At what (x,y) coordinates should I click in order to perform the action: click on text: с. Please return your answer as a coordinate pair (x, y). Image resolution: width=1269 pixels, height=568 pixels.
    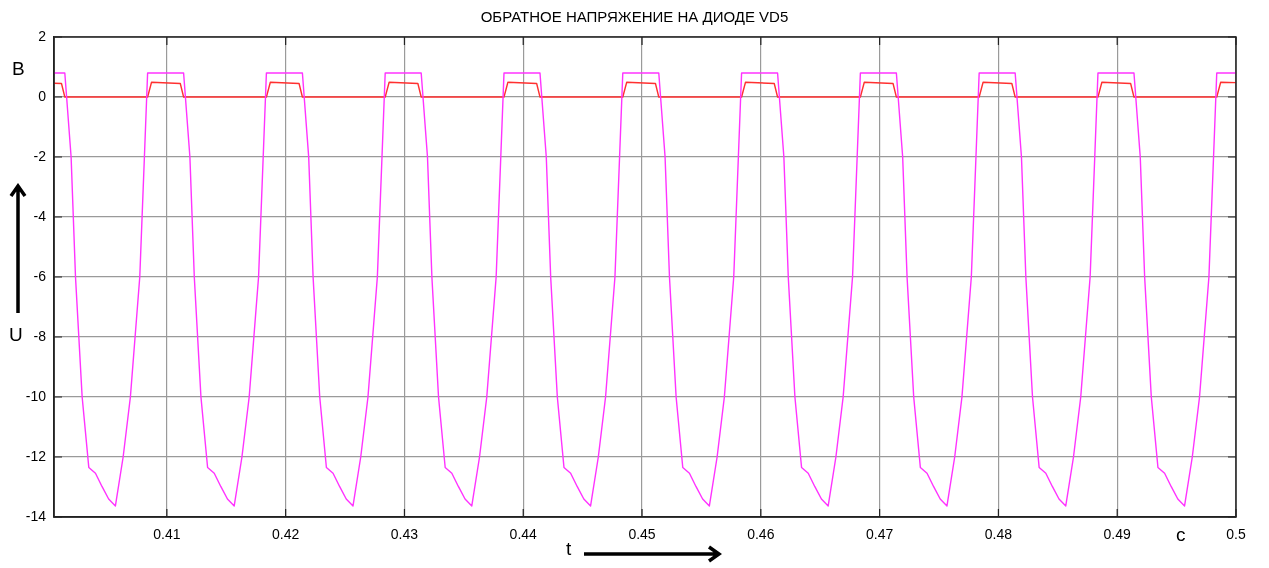
    Looking at the image, I should click on (1181, 535).